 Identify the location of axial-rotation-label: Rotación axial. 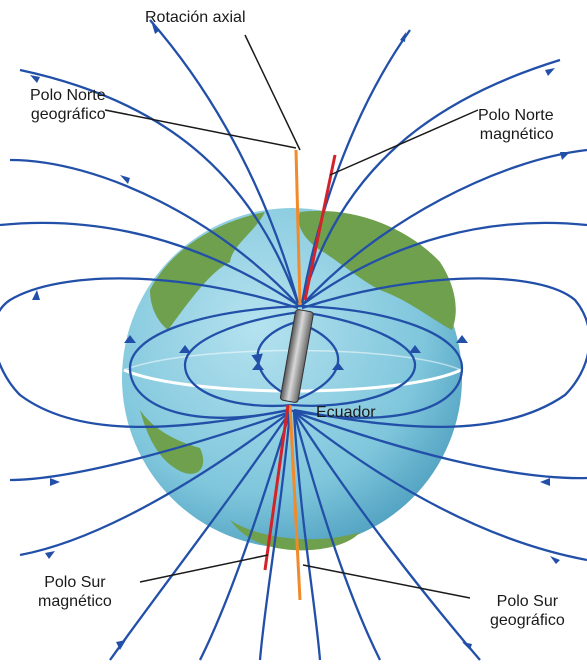
(195, 17).